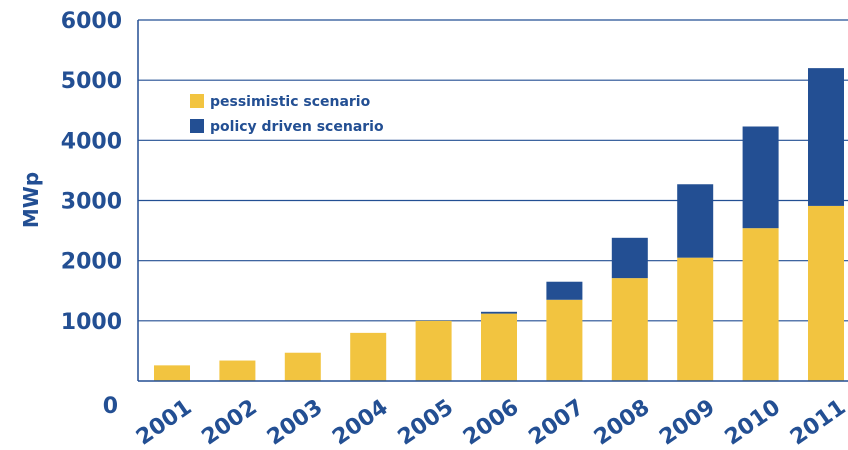 The width and height of the screenshot is (848, 450). I want to click on x-tick-label: 2005, so click(426, 422).